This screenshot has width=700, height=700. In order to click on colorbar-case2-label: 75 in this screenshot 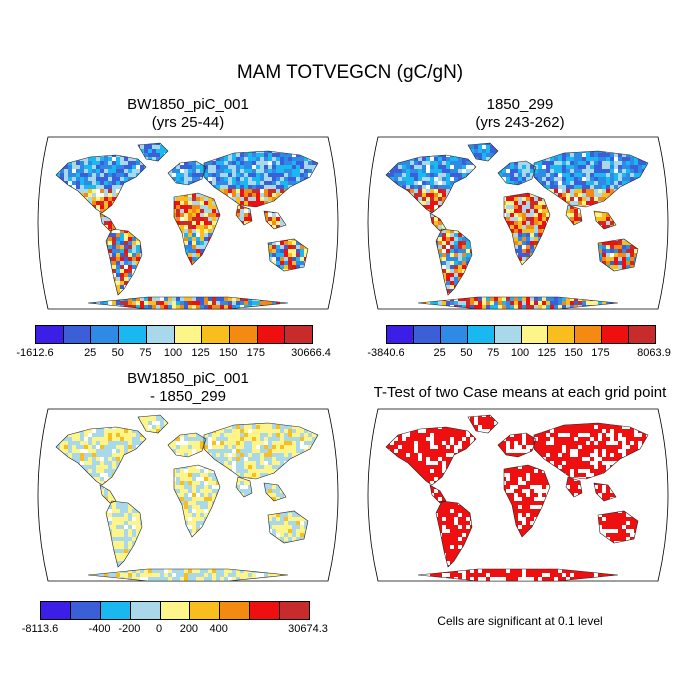, I will do `click(493, 353)`.